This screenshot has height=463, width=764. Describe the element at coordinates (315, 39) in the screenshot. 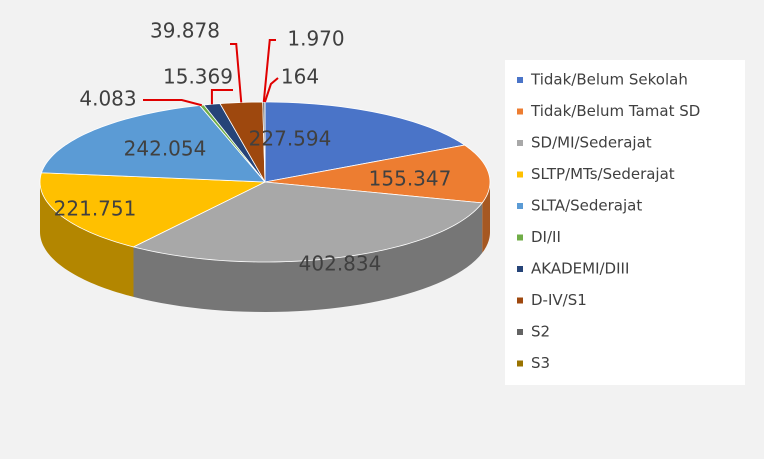

I see `data-label: 1.970` at that location.